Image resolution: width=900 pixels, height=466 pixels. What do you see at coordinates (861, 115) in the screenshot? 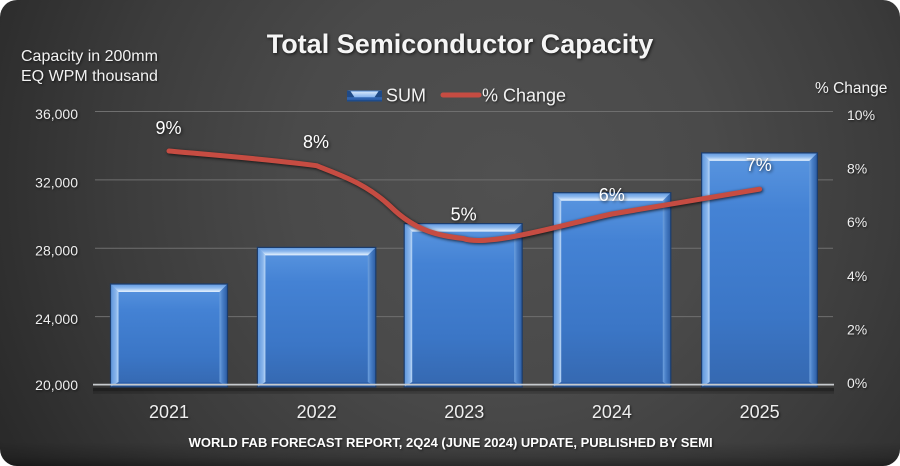
I see `svg-text: 10%` at bounding box center [861, 115].